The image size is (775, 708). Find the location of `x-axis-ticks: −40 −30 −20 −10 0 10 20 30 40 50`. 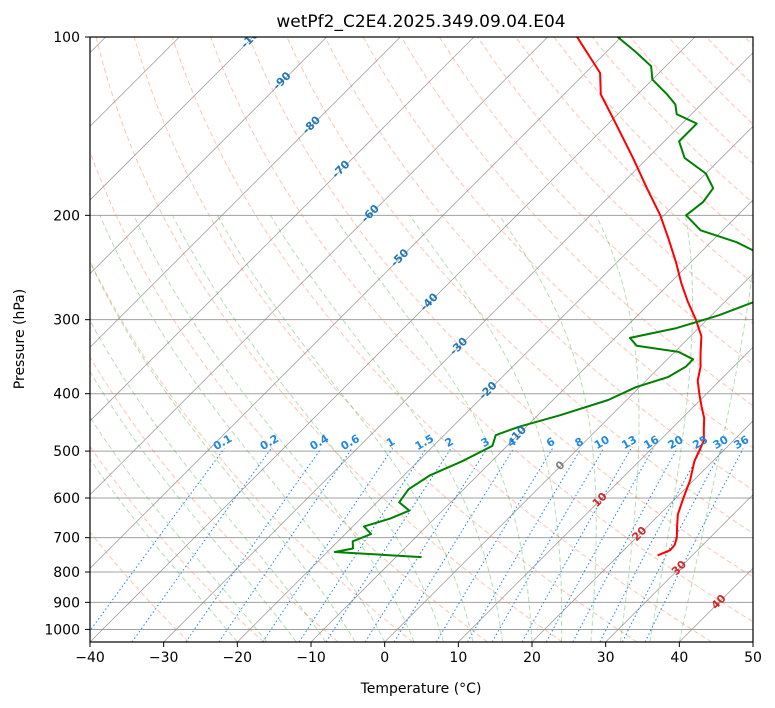

x-axis-ticks: −40 −30 −20 −10 0 10 20 30 40 50 is located at coordinates (418, 654).